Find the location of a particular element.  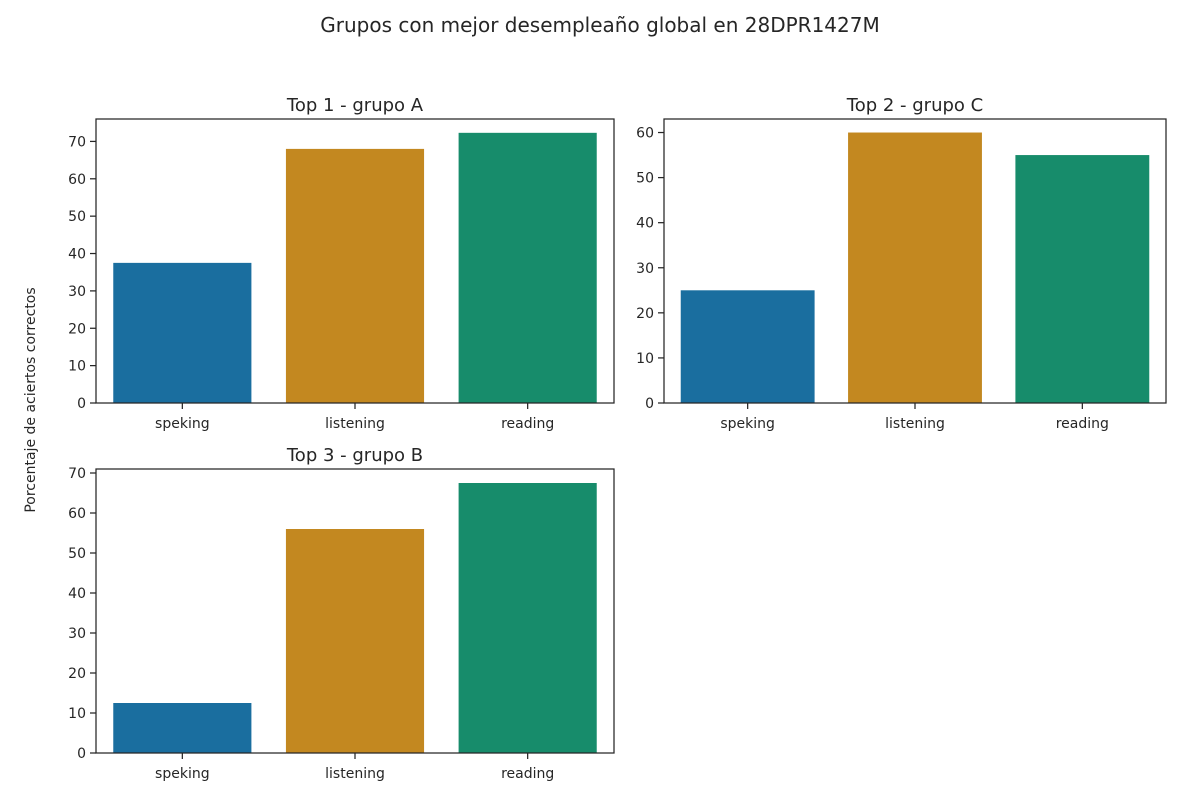

subplot-title: Top 3 - grupo B is located at coordinates (354, 455).